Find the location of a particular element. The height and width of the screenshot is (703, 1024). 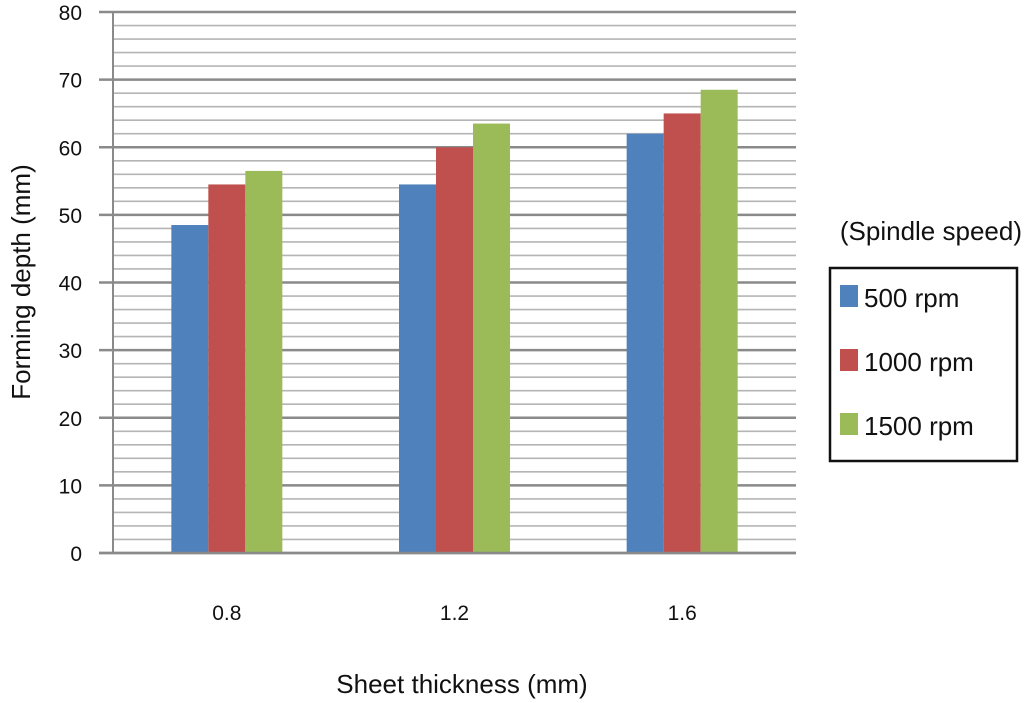

y-tick-label: 0 is located at coordinates (76, 554).